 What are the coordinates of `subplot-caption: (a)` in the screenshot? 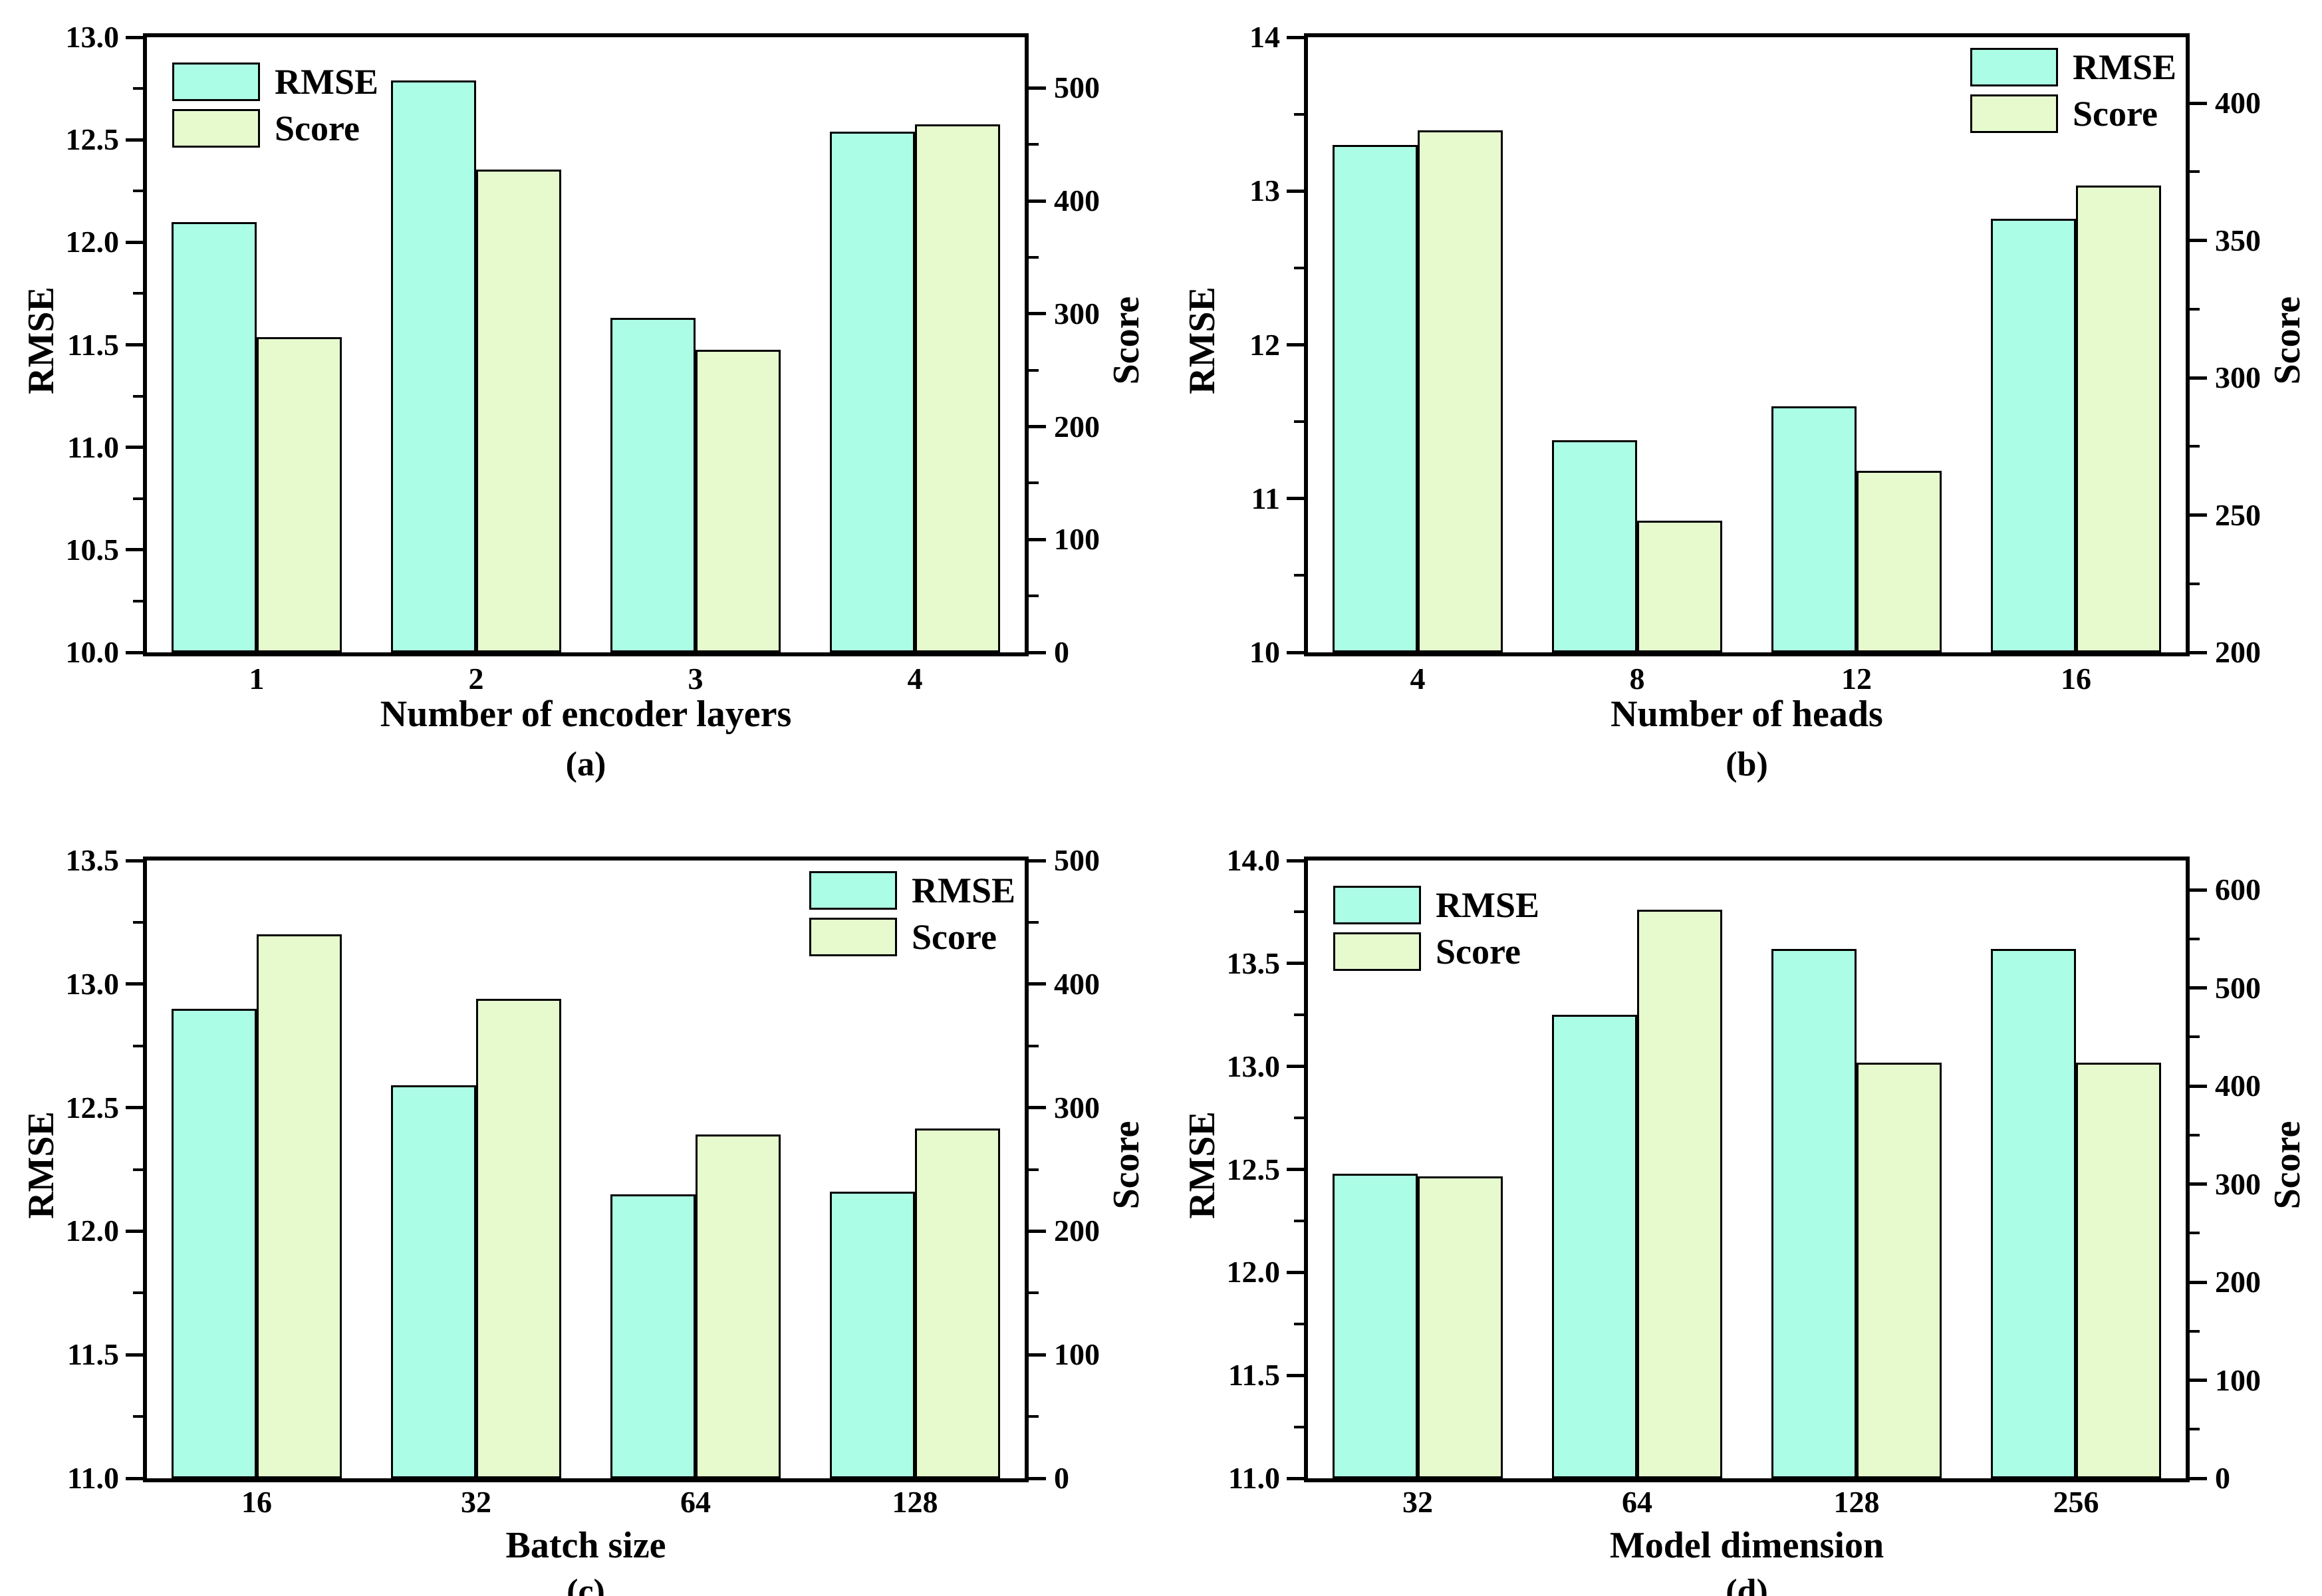 It's located at (585, 764).